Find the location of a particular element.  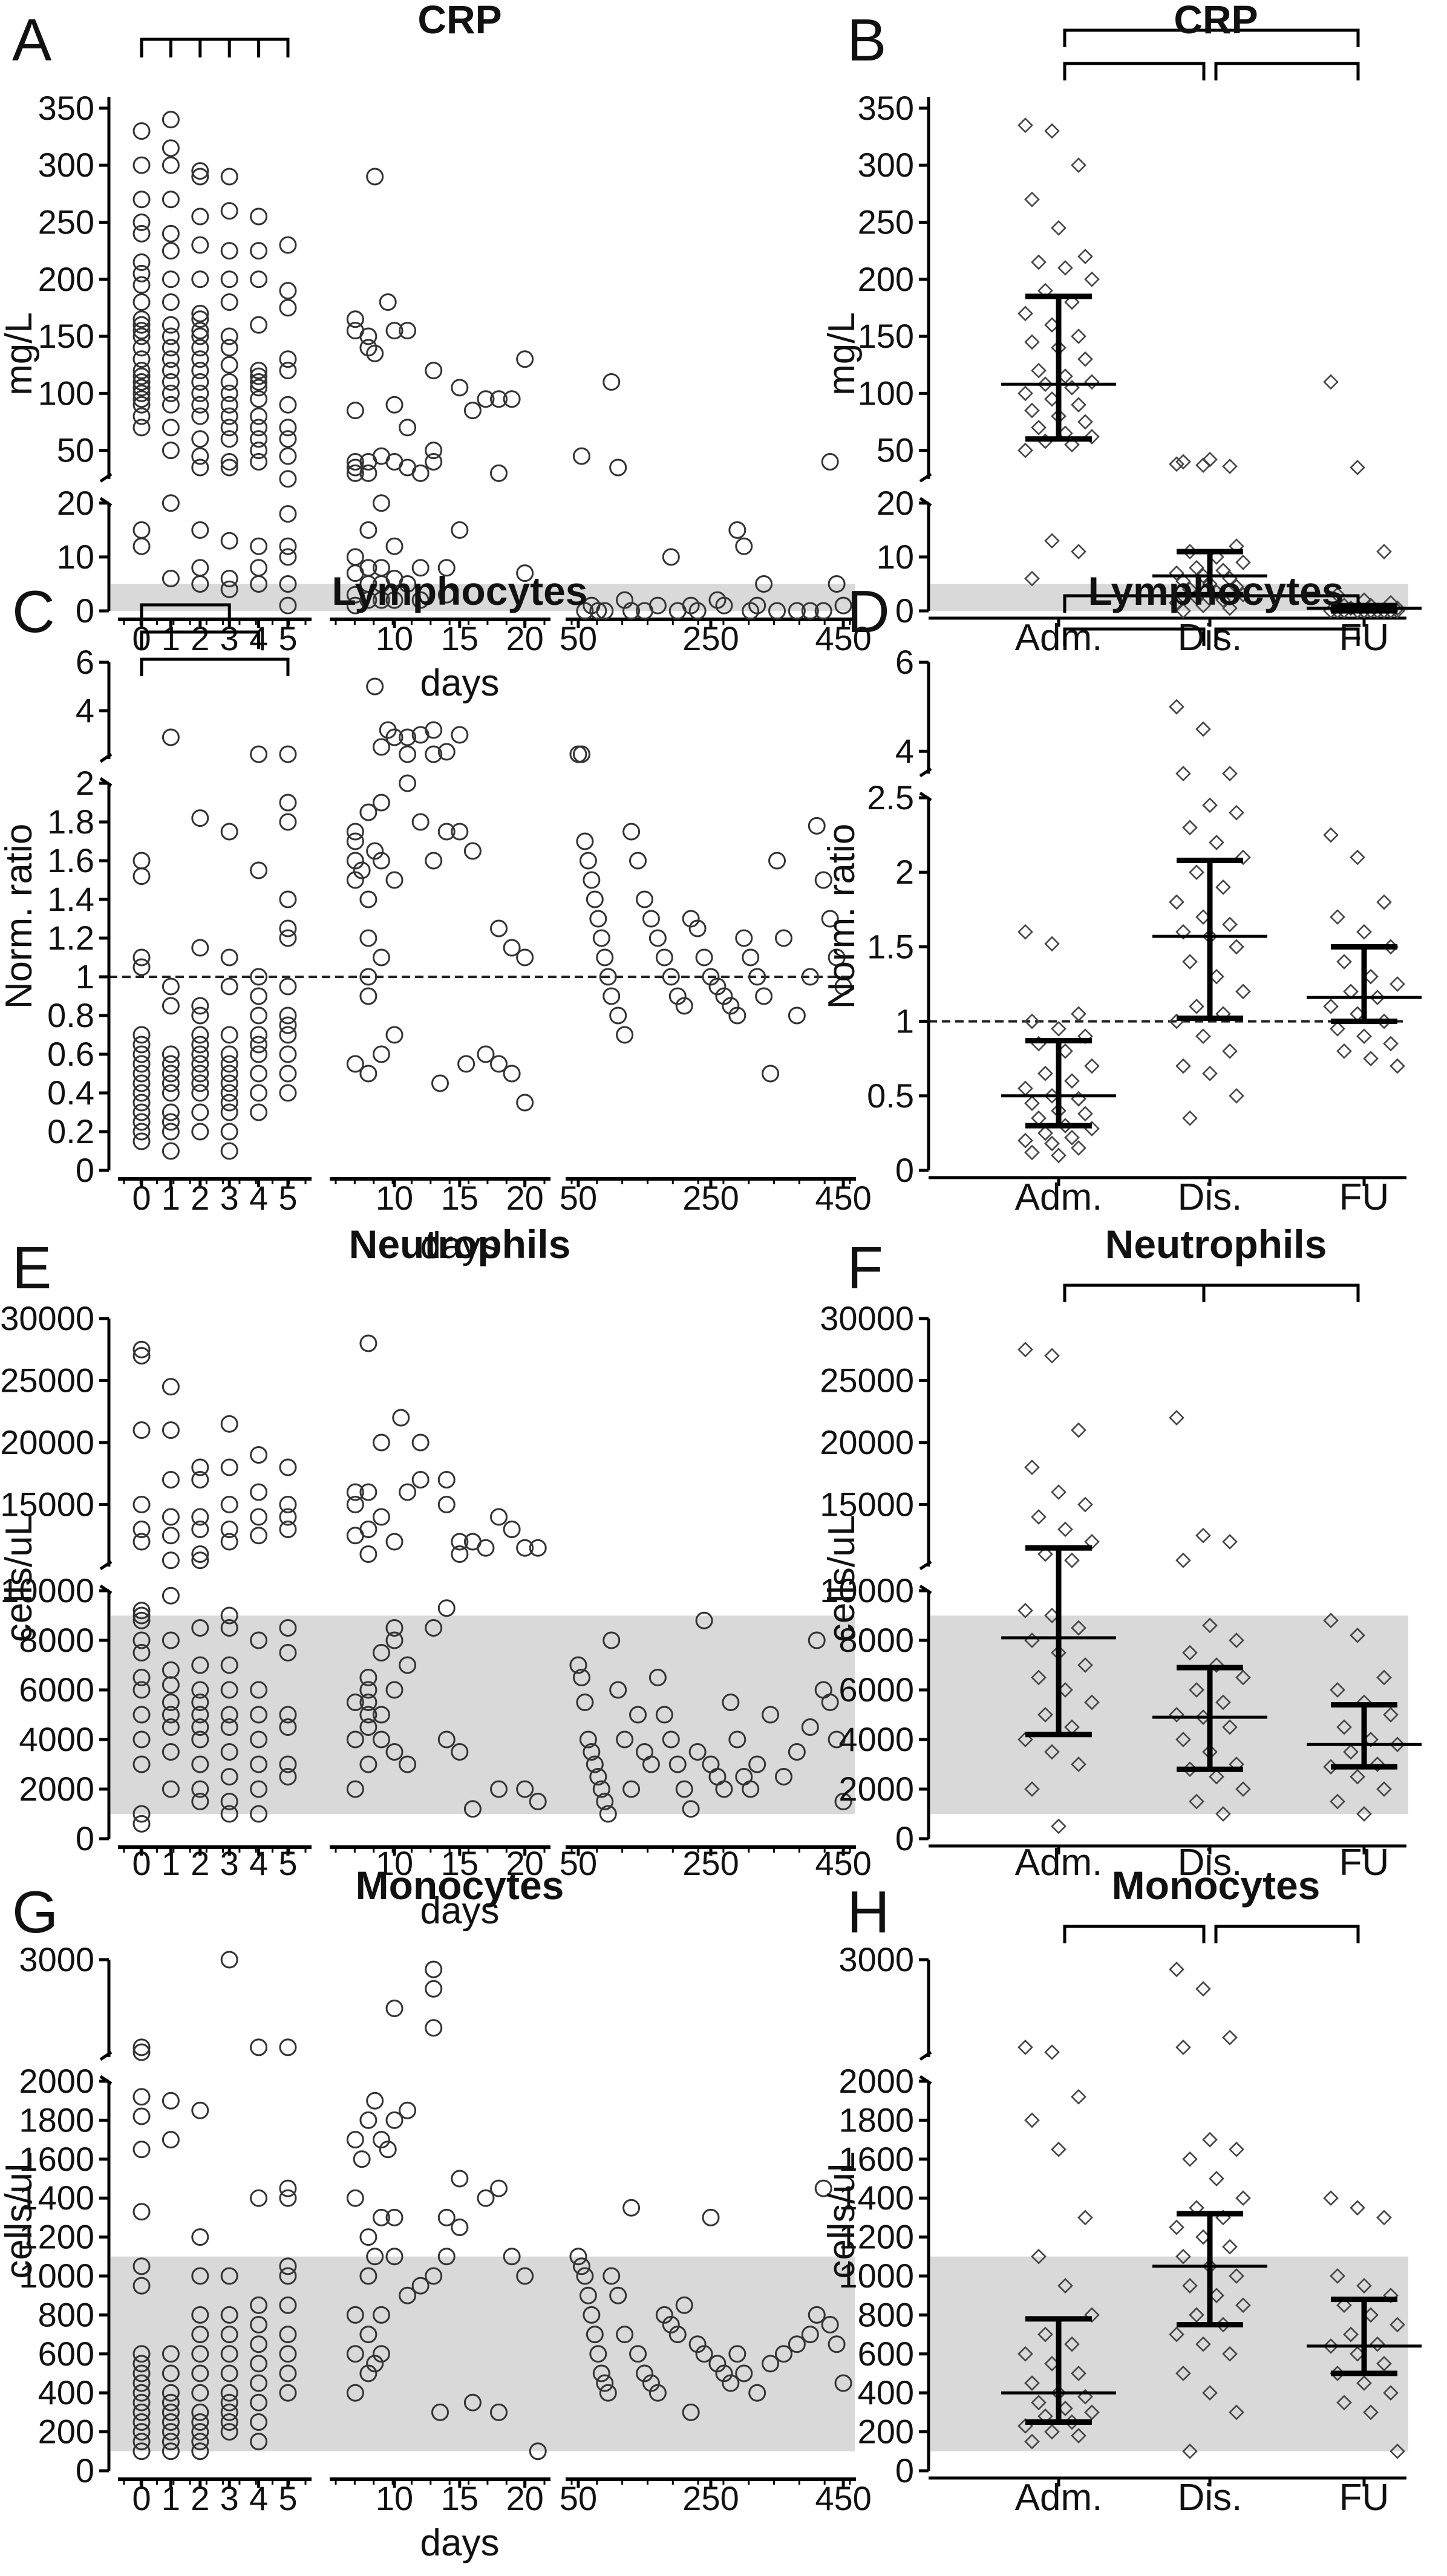

b-significance-bracket is located at coordinates (1211, 37).